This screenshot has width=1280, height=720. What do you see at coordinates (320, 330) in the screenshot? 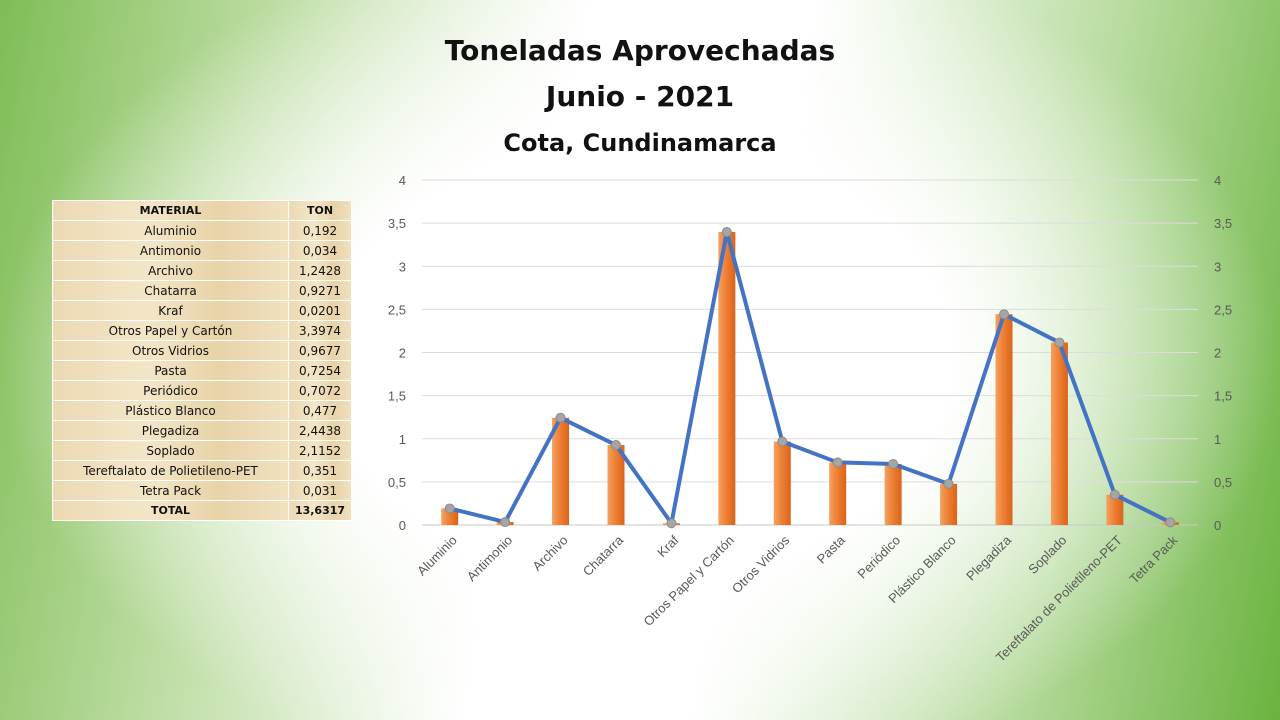
I see `ton-cell: 3,3974` at bounding box center [320, 330].